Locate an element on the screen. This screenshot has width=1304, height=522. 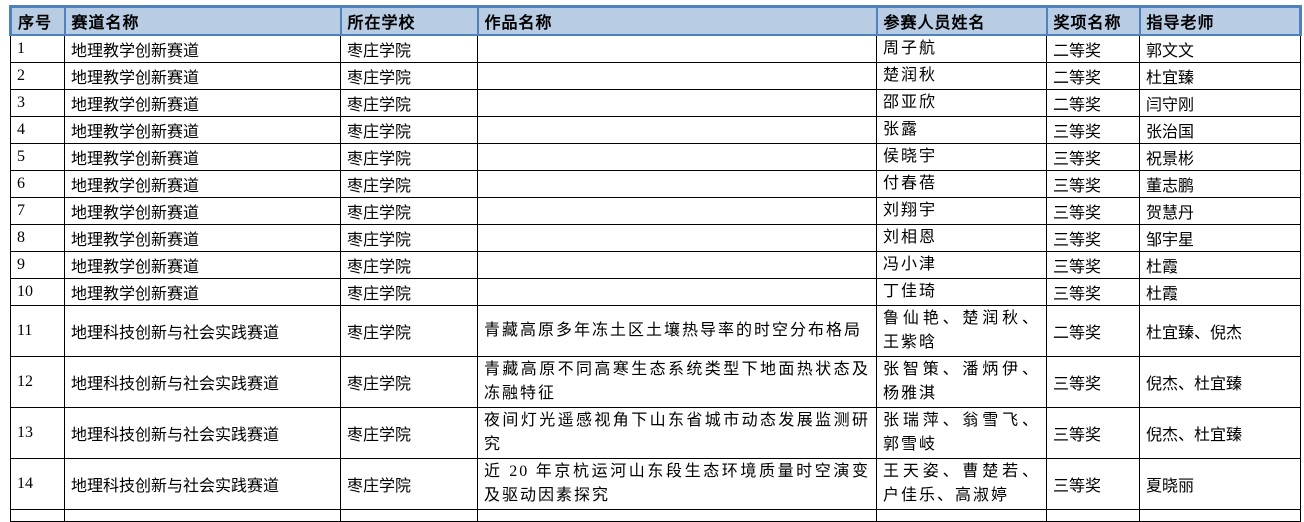
cell-teacher: 邹宇星 is located at coordinates (1220, 238).